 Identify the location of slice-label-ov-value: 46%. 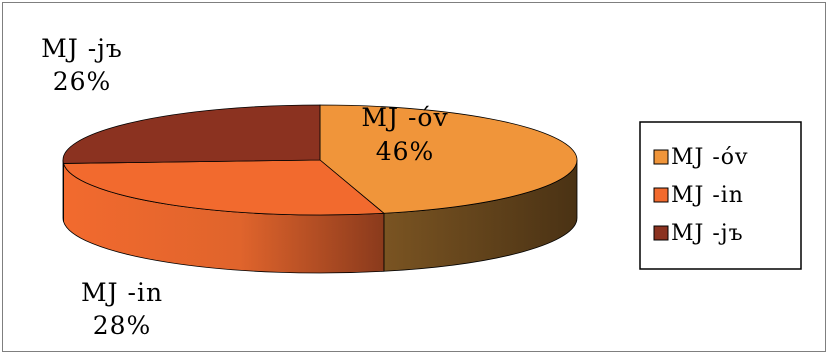
(405, 151).